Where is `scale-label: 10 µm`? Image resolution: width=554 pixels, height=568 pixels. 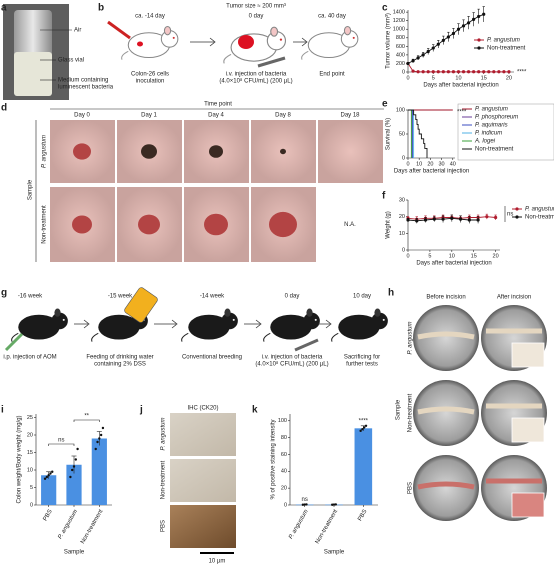 scale-label: 10 µm is located at coordinates (217, 562).